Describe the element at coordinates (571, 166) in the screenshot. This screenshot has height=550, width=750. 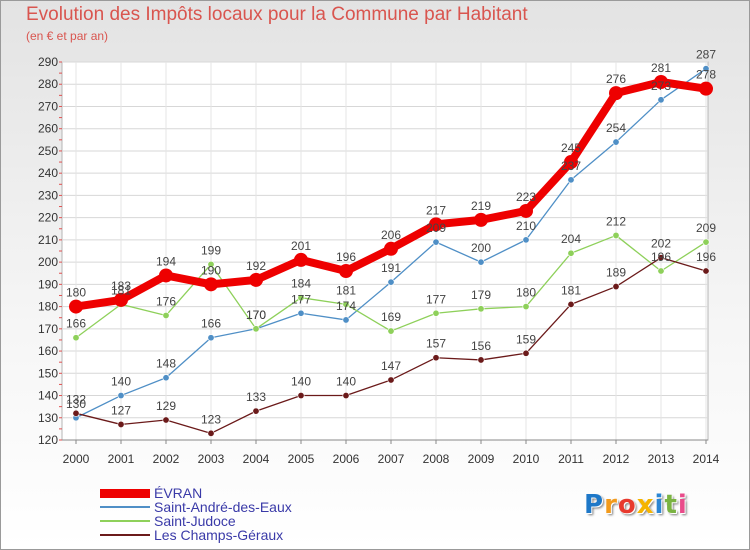
I see `data-label: 237` at that location.